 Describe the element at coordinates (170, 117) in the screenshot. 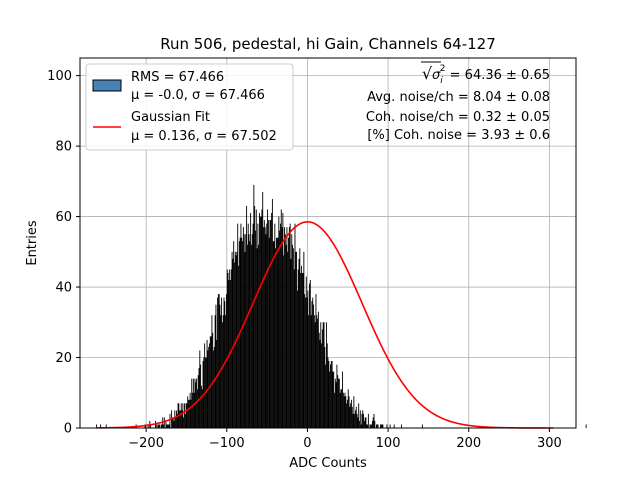

I see `legend-fit-label-line1: Gaussian Fit` at that location.